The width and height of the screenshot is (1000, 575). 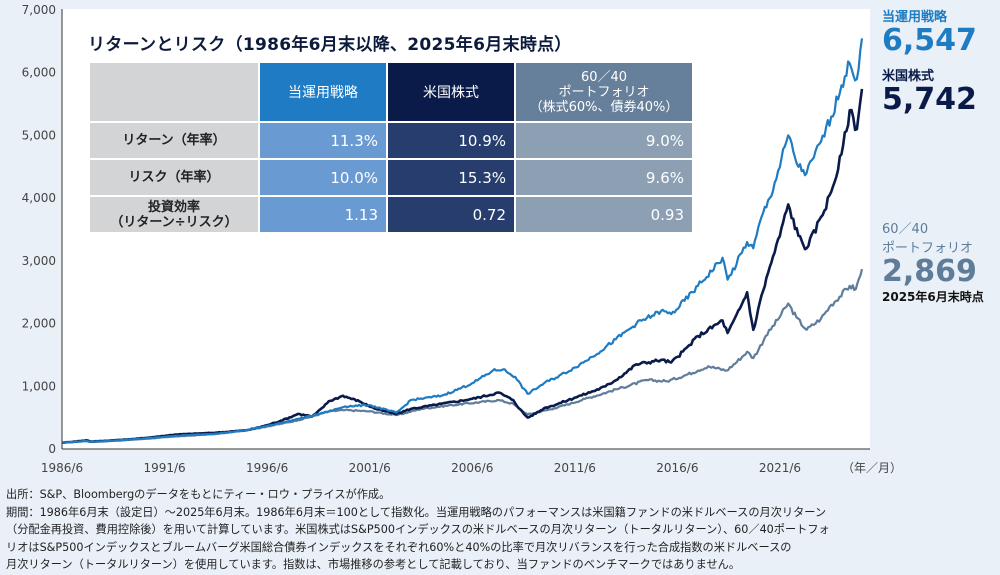 I want to click on end-label-portfolio-value: 2,869, so click(x=929, y=271).